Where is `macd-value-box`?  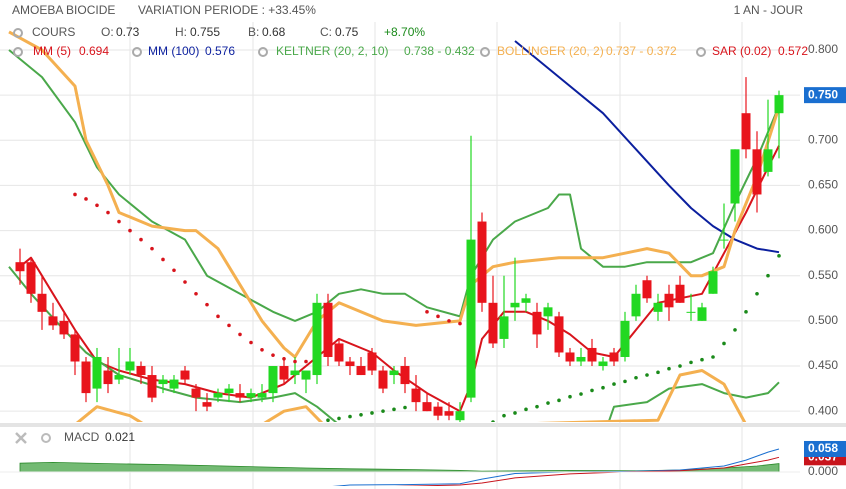
macd-value-box is located at coordinates (825, 448).